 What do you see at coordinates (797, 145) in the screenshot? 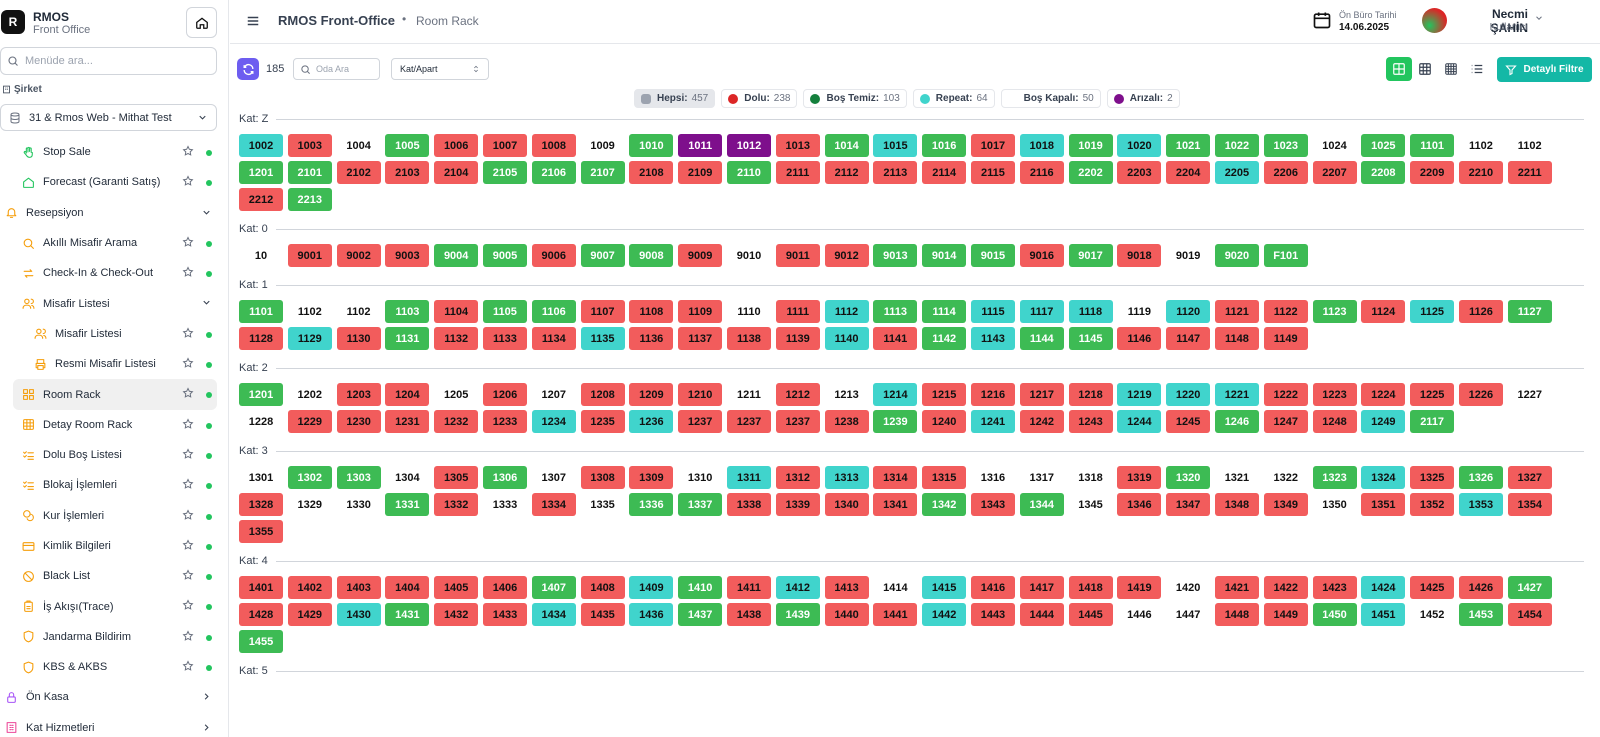
I see `room-cell: 1013` at bounding box center [797, 145].